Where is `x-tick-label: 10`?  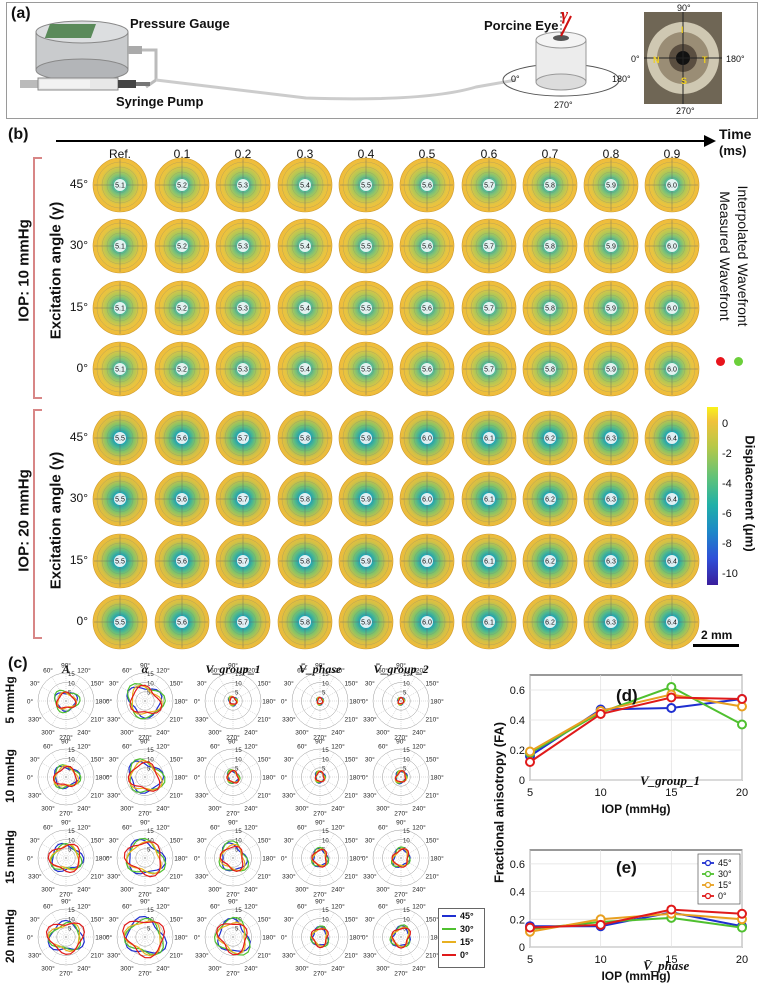 x-tick-label: 10 is located at coordinates (601, 960).